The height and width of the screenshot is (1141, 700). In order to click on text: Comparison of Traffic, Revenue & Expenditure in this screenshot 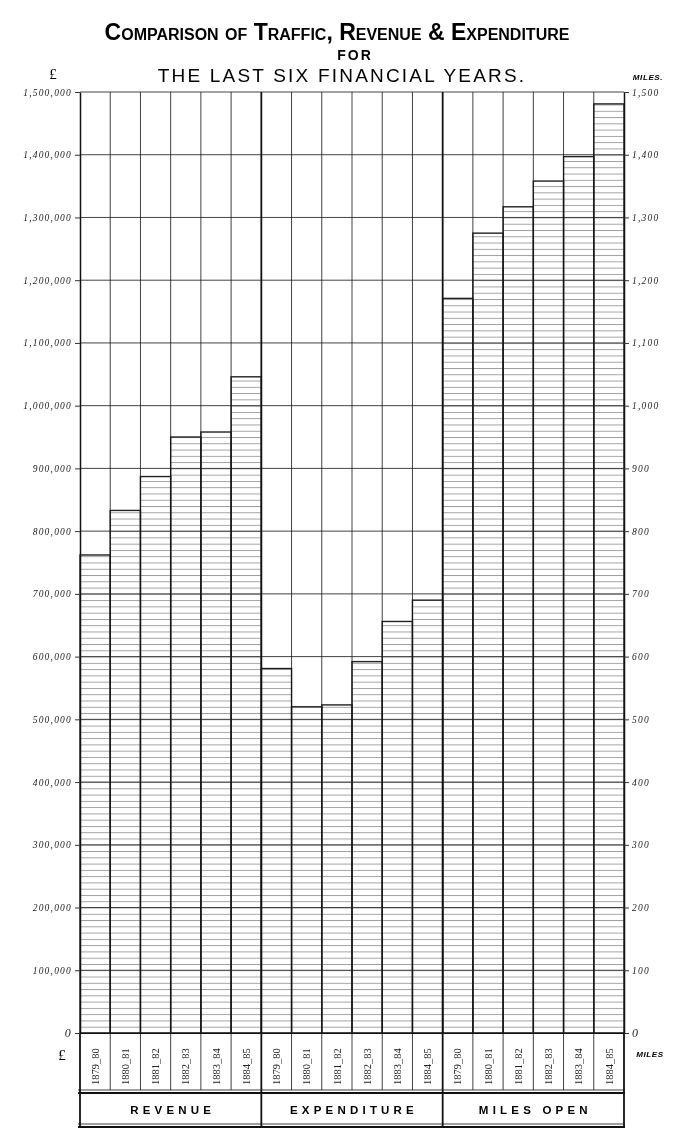, I will do `click(337, 32)`.